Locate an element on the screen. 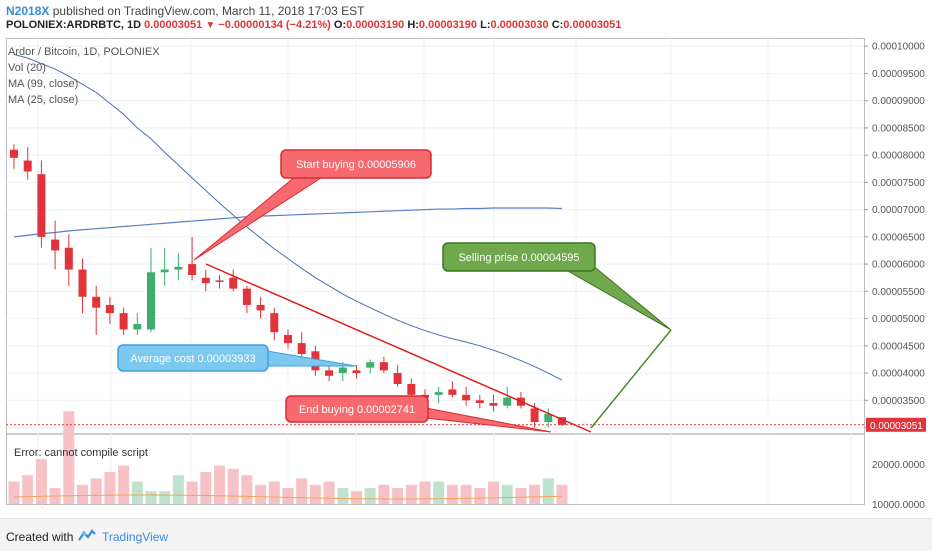 This screenshot has width=932, height=551. x-tick-label: 19 is located at coordinates (288, 507).